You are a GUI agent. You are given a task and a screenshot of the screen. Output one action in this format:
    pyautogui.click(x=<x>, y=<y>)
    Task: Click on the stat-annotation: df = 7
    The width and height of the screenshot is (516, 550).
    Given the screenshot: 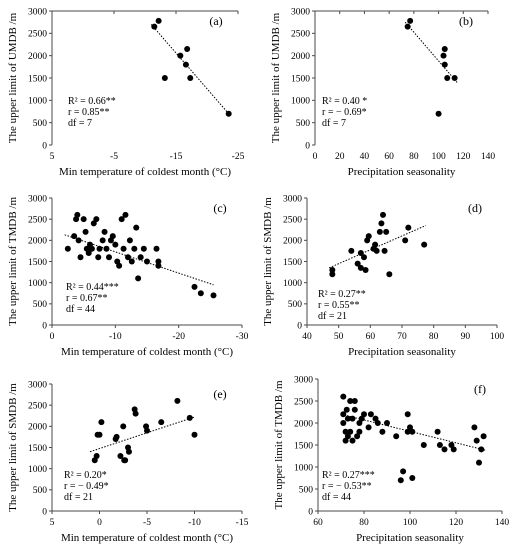 What is the action you would take?
    pyautogui.click(x=80, y=123)
    